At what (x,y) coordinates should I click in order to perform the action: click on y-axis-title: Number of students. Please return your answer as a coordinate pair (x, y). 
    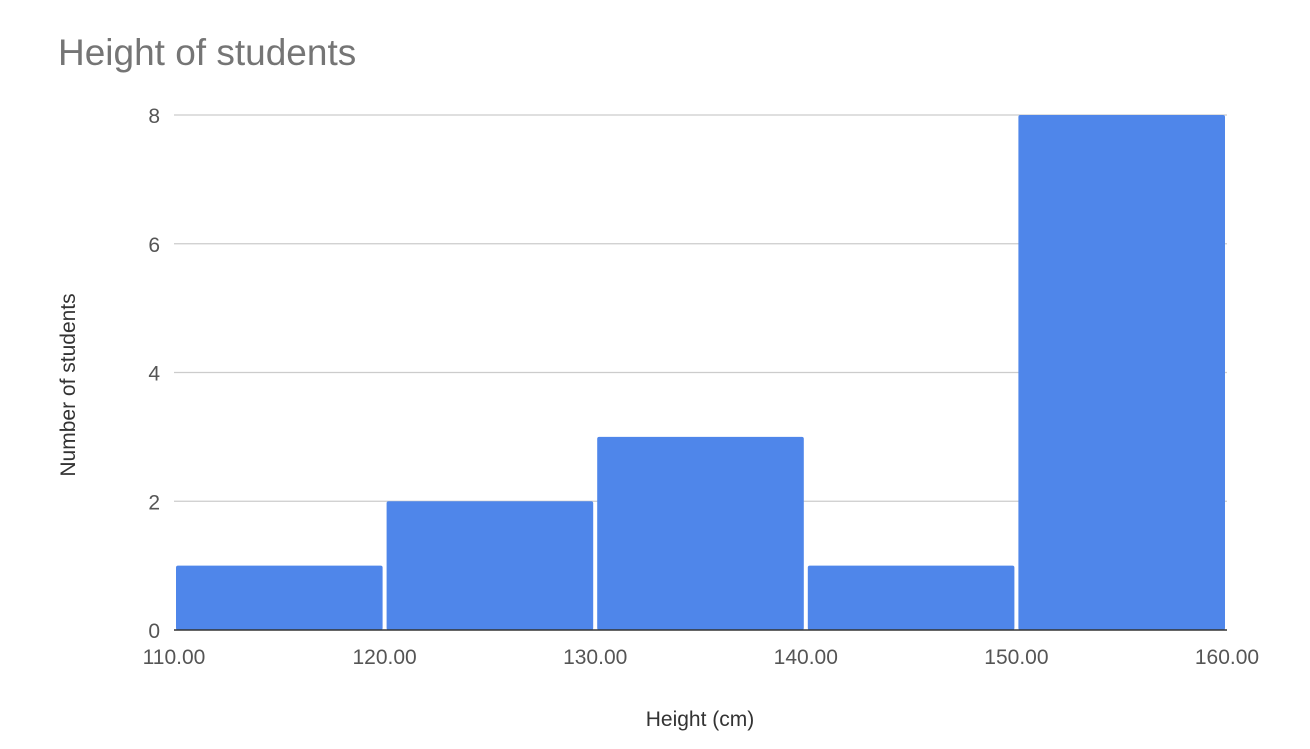
    Looking at the image, I should click on (68, 384).